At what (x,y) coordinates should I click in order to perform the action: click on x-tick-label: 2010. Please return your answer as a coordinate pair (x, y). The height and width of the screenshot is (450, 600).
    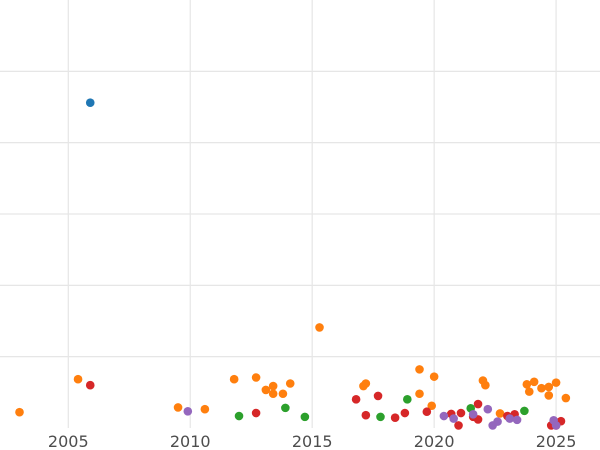
    Looking at the image, I should click on (190, 441).